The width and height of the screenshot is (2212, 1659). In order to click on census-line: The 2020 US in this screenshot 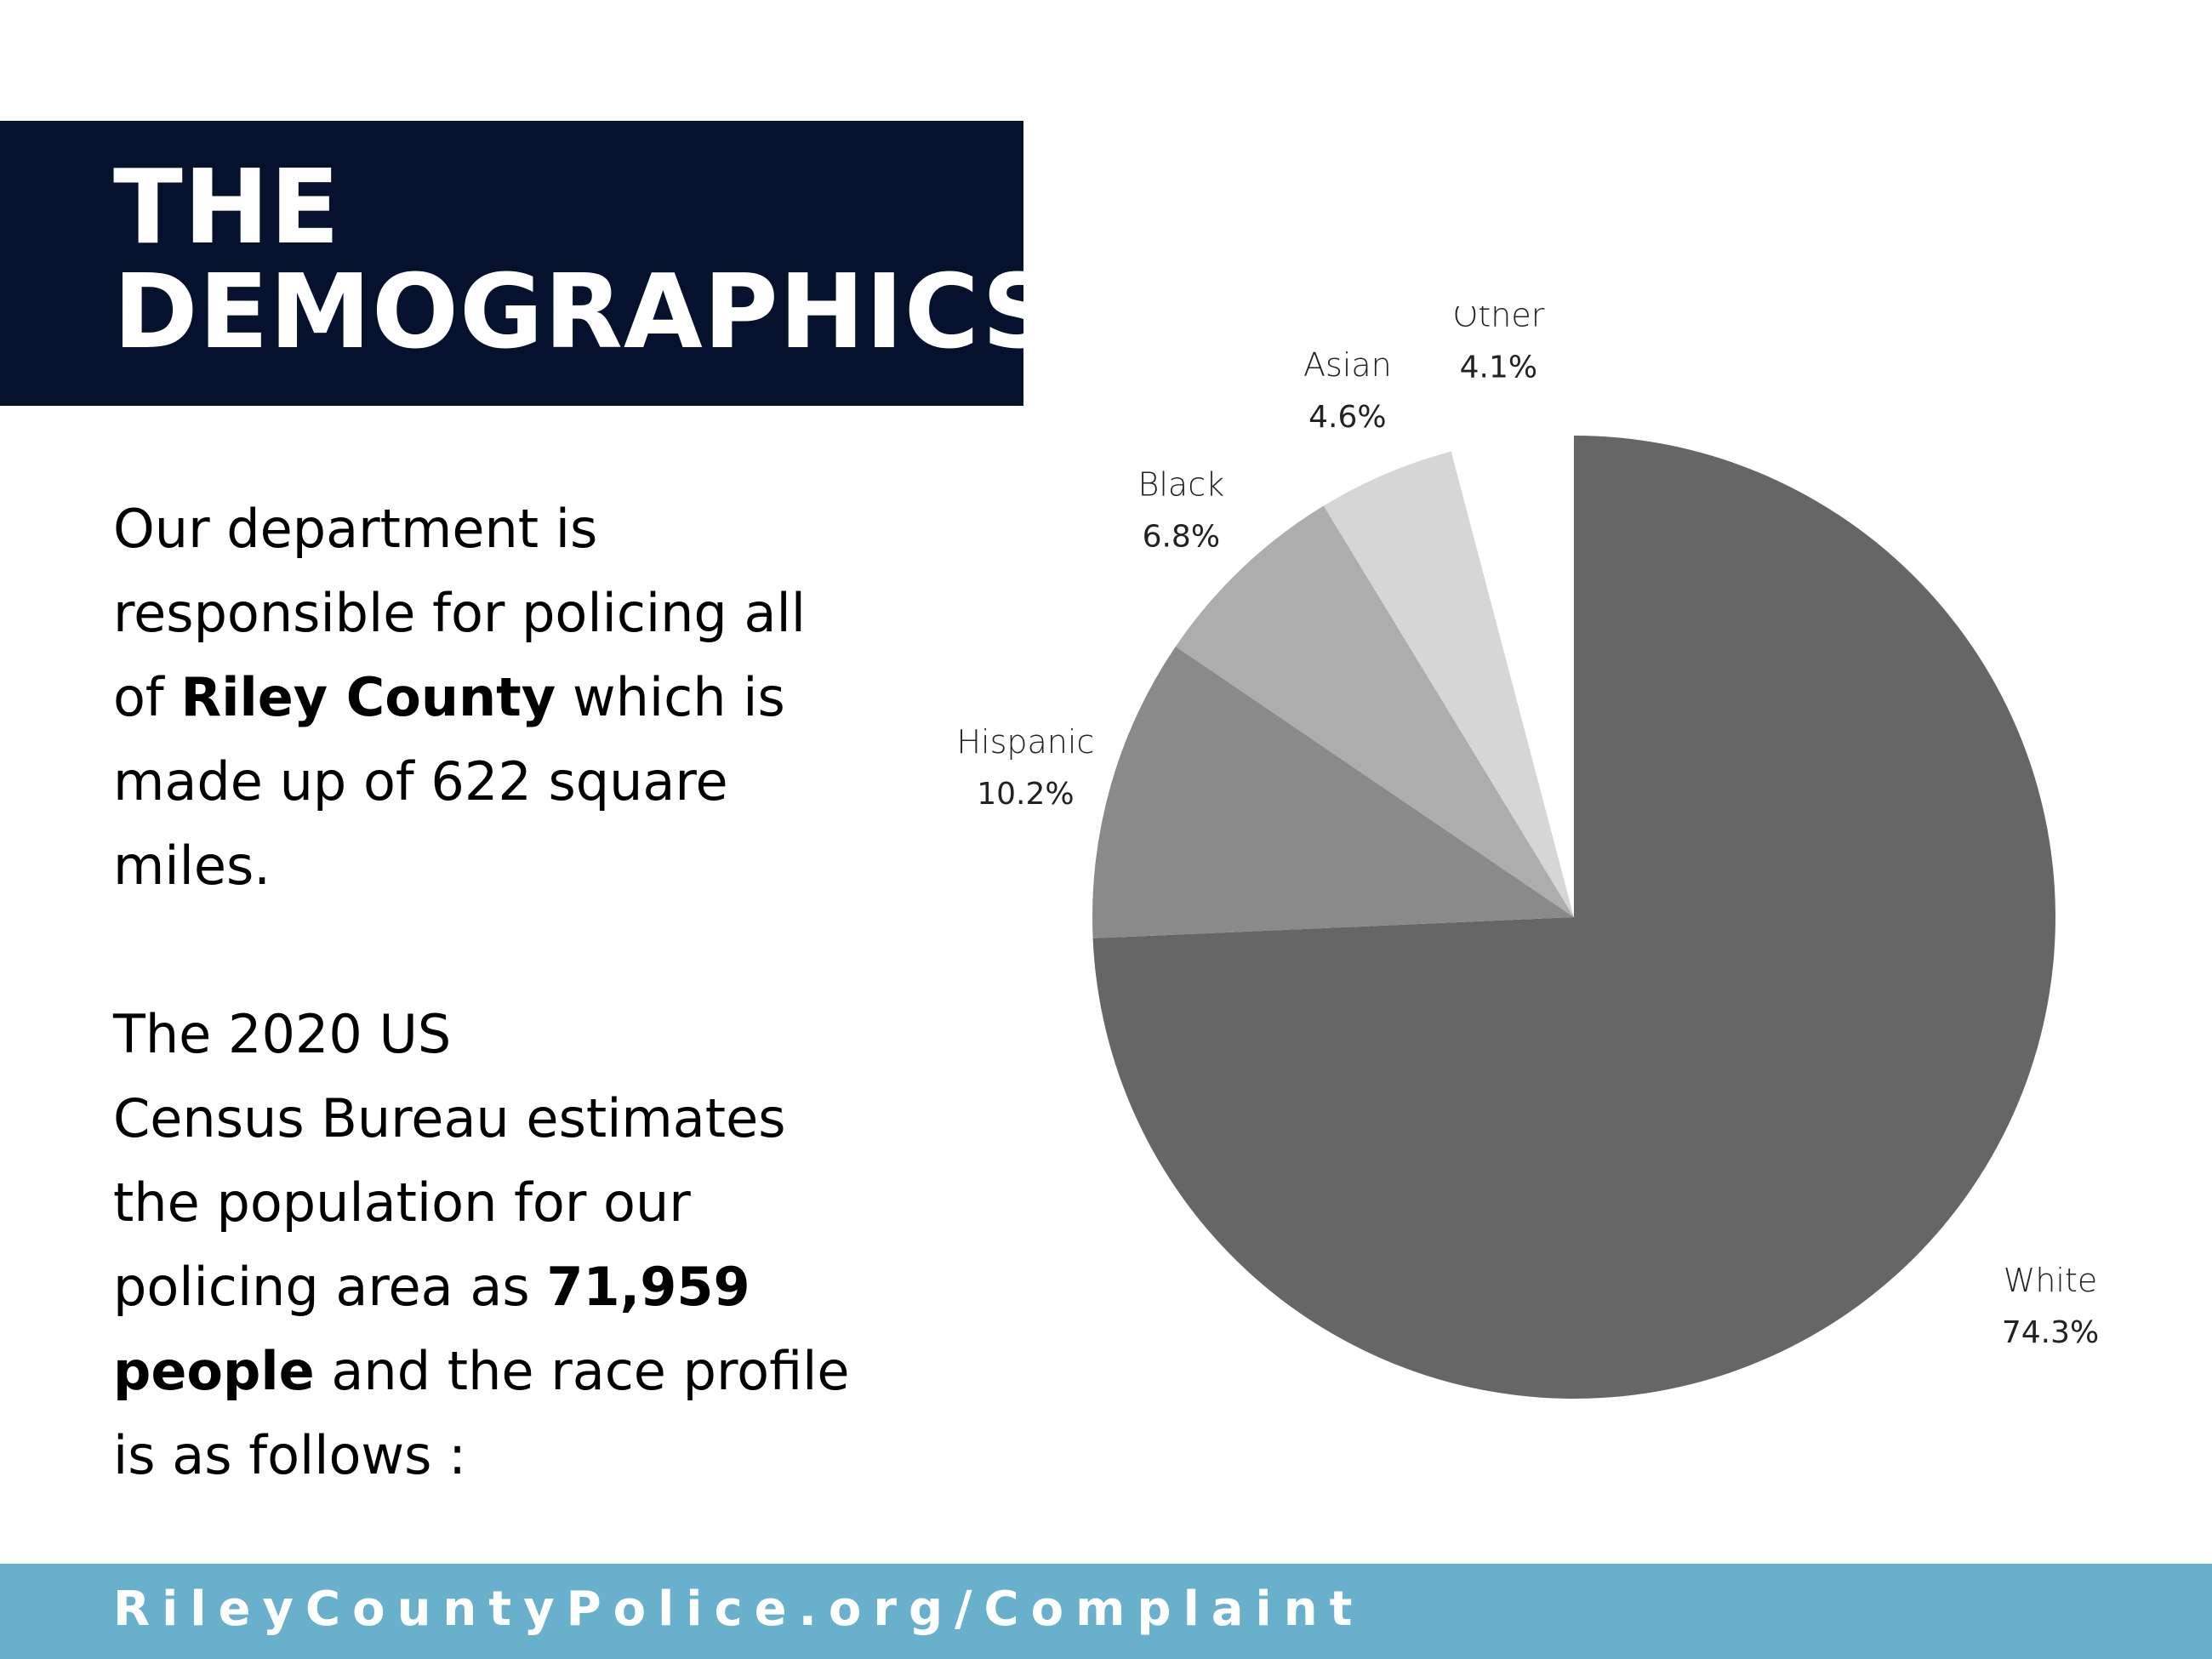, I will do `click(282, 1034)`.